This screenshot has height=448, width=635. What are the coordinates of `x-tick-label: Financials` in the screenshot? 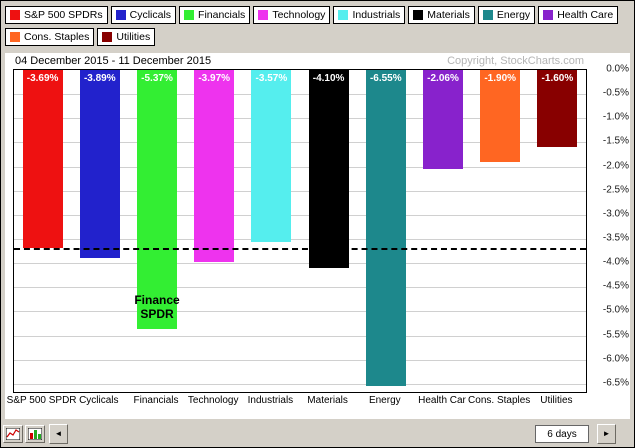 It's located at (156, 400).